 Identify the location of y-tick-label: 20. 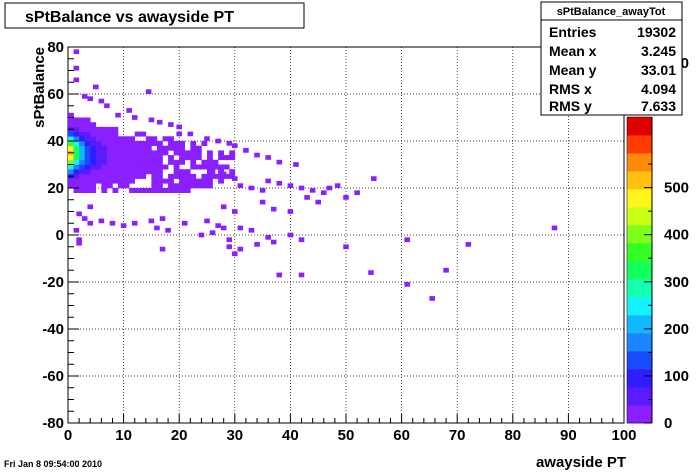
(55, 188).